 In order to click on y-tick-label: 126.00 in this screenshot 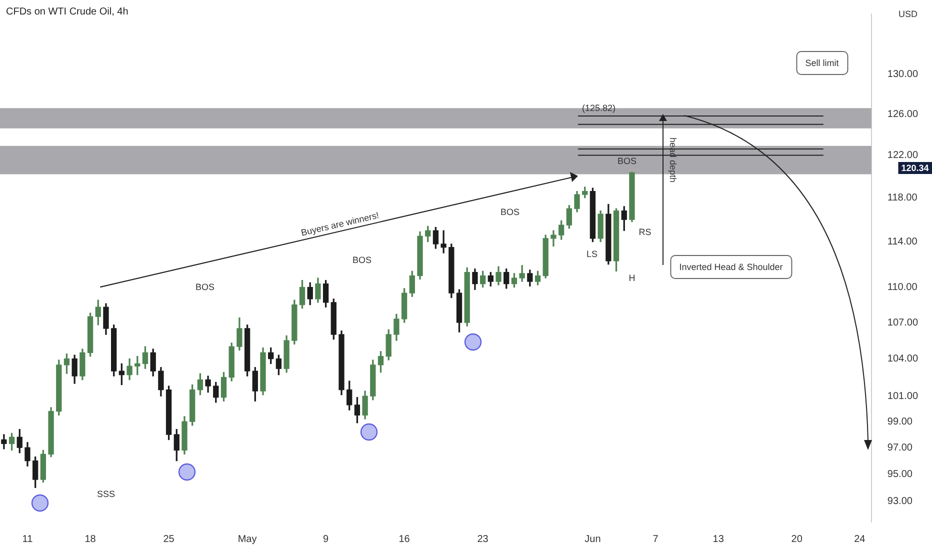, I will do `click(902, 114)`.